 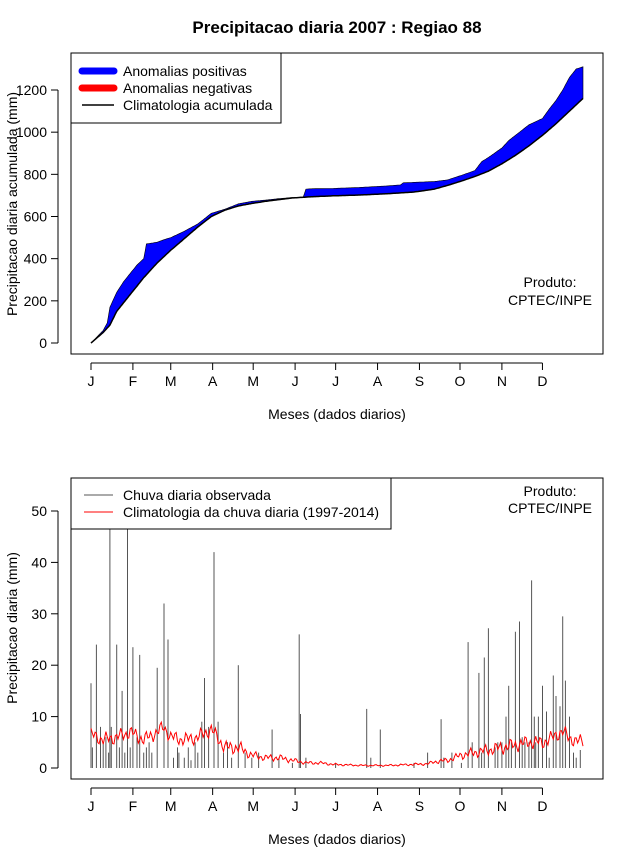 I want to click on y-tick-label: 50, so click(x=39, y=511).